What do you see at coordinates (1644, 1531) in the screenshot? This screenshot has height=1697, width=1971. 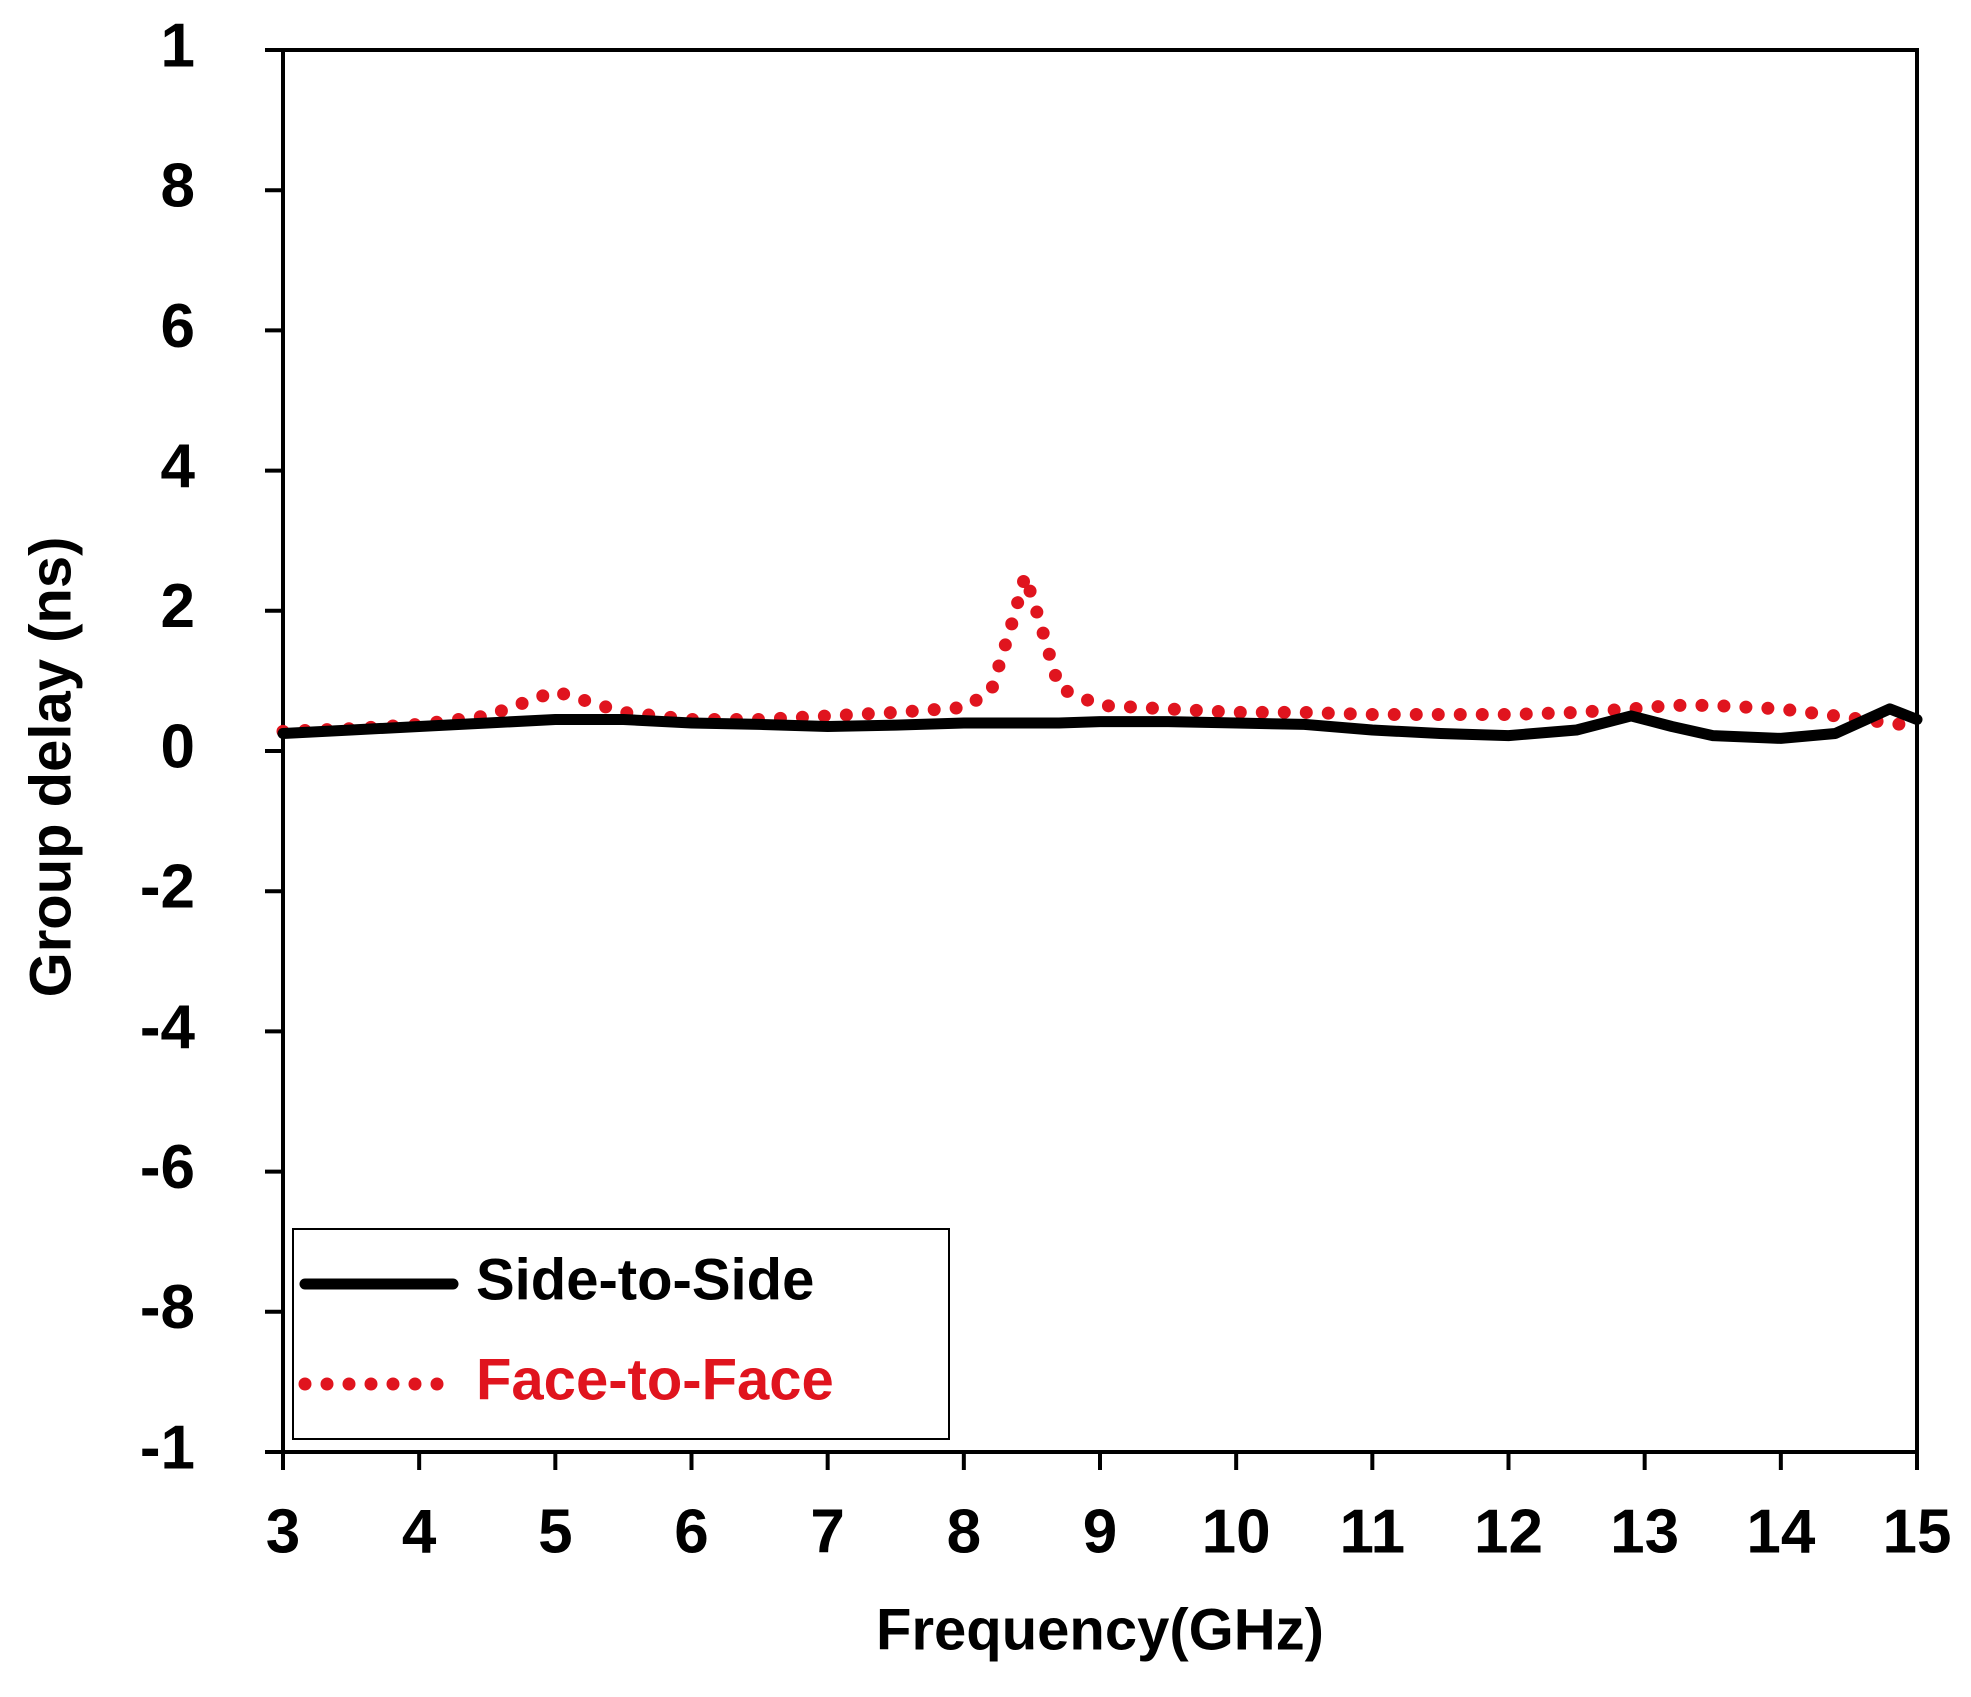 I see `x-tick-label: 13` at bounding box center [1644, 1531].